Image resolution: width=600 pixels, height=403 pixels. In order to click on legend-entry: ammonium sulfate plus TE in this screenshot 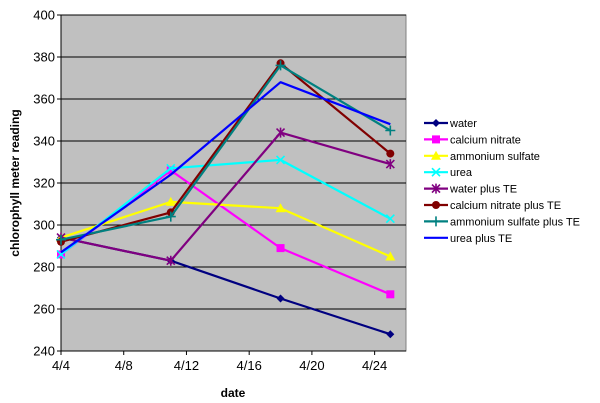, I will do `click(502, 222)`.